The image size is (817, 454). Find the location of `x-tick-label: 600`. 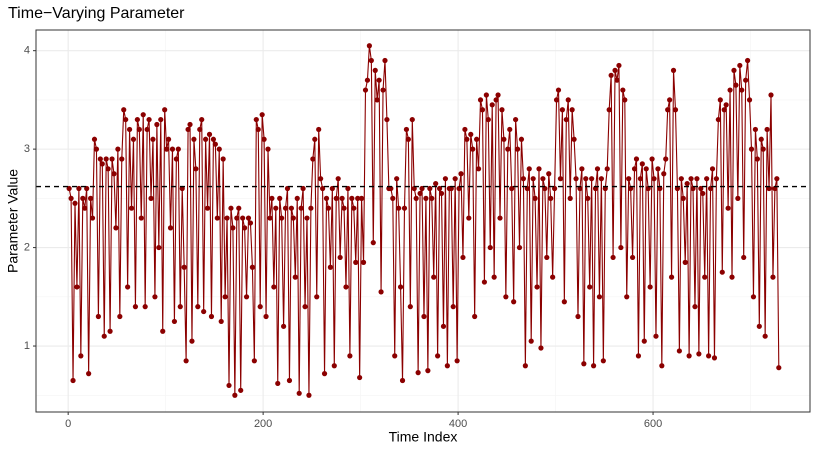

x-tick-label: 600 is located at coordinates (653, 424).